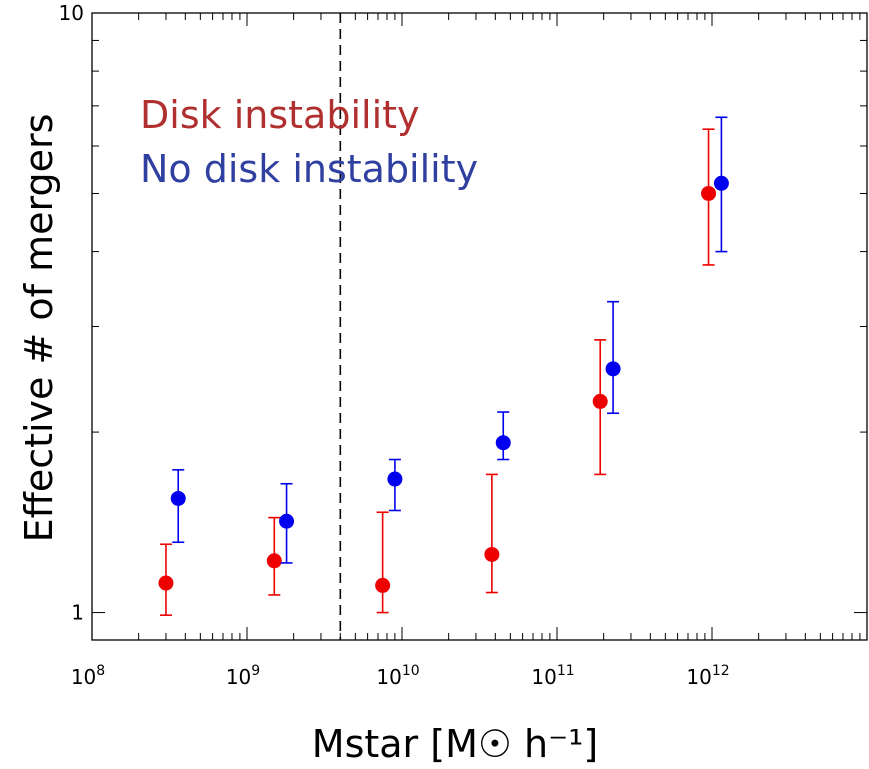  What do you see at coordinates (309, 142) in the screenshot?
I see `legend: Disk instability No disk instability` at bounding box center [309, 142].